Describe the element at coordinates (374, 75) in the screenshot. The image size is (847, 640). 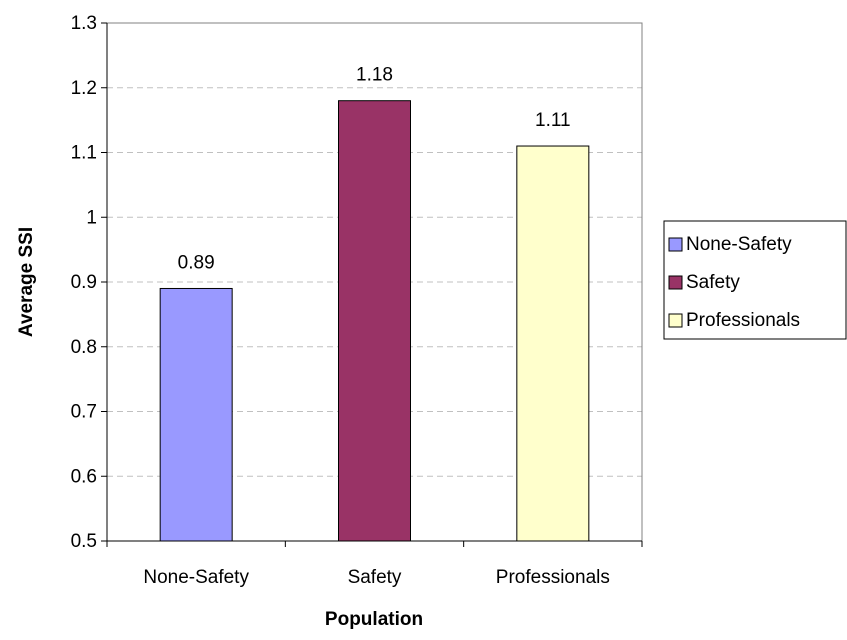
I see `data-label: 1.18` at that location.